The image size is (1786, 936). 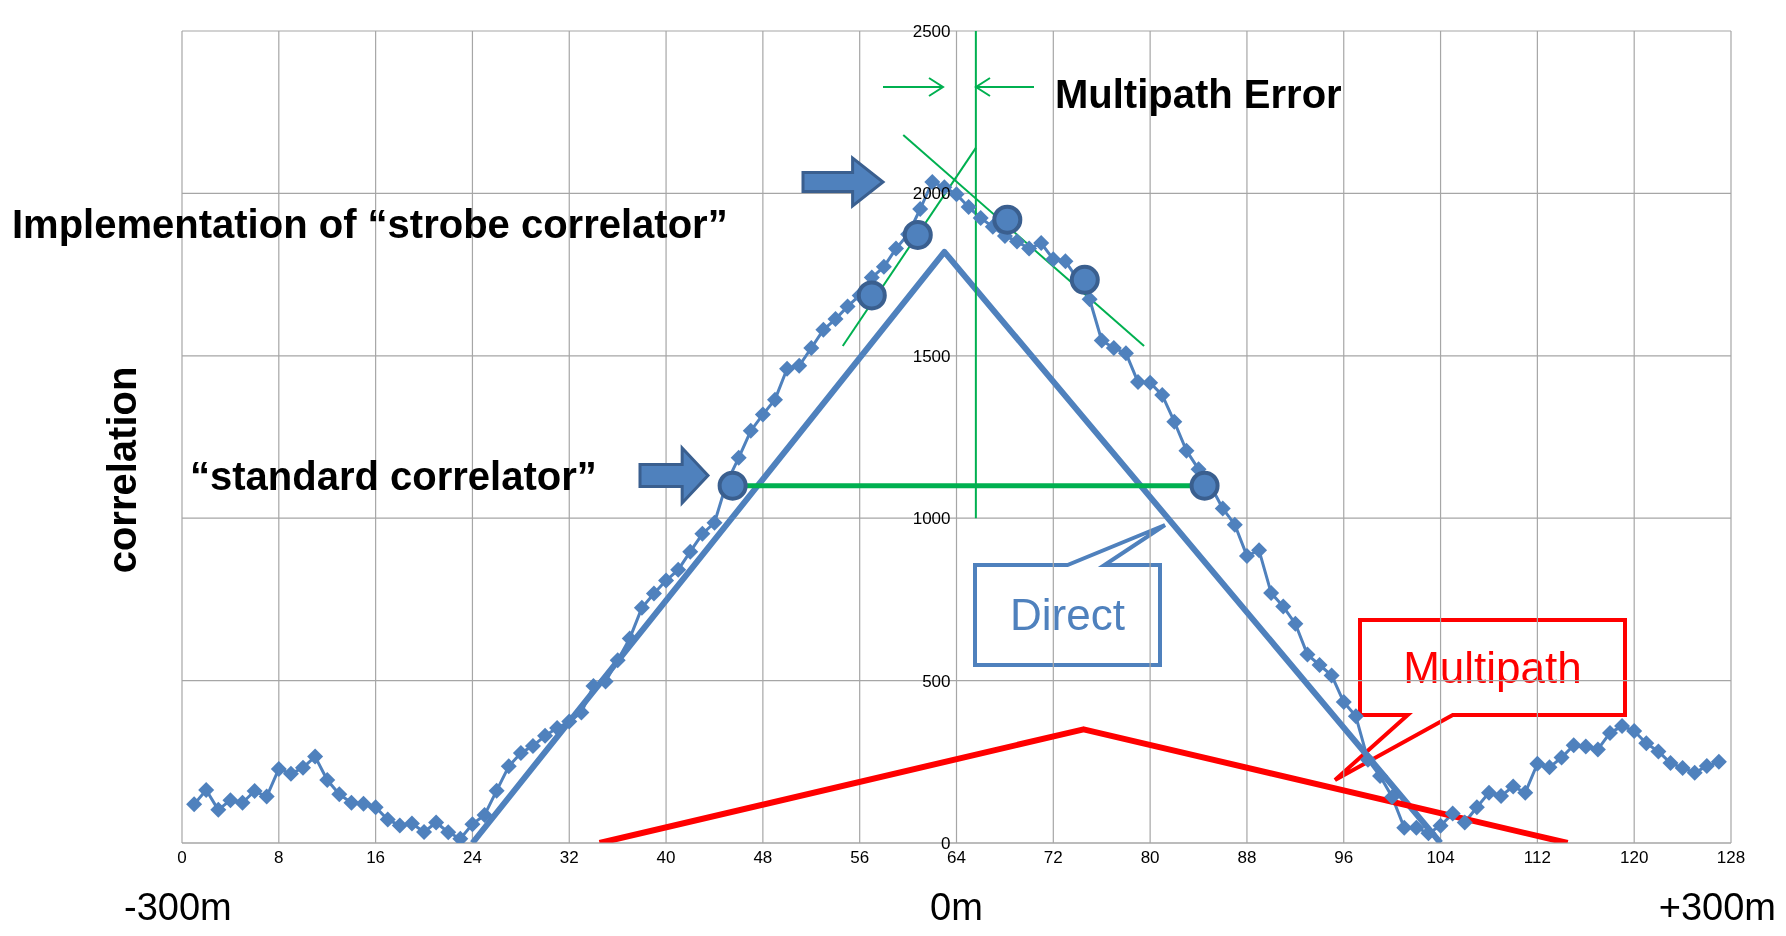 I want to click on x-tick-label: 112, so click(x=1537, y=858).